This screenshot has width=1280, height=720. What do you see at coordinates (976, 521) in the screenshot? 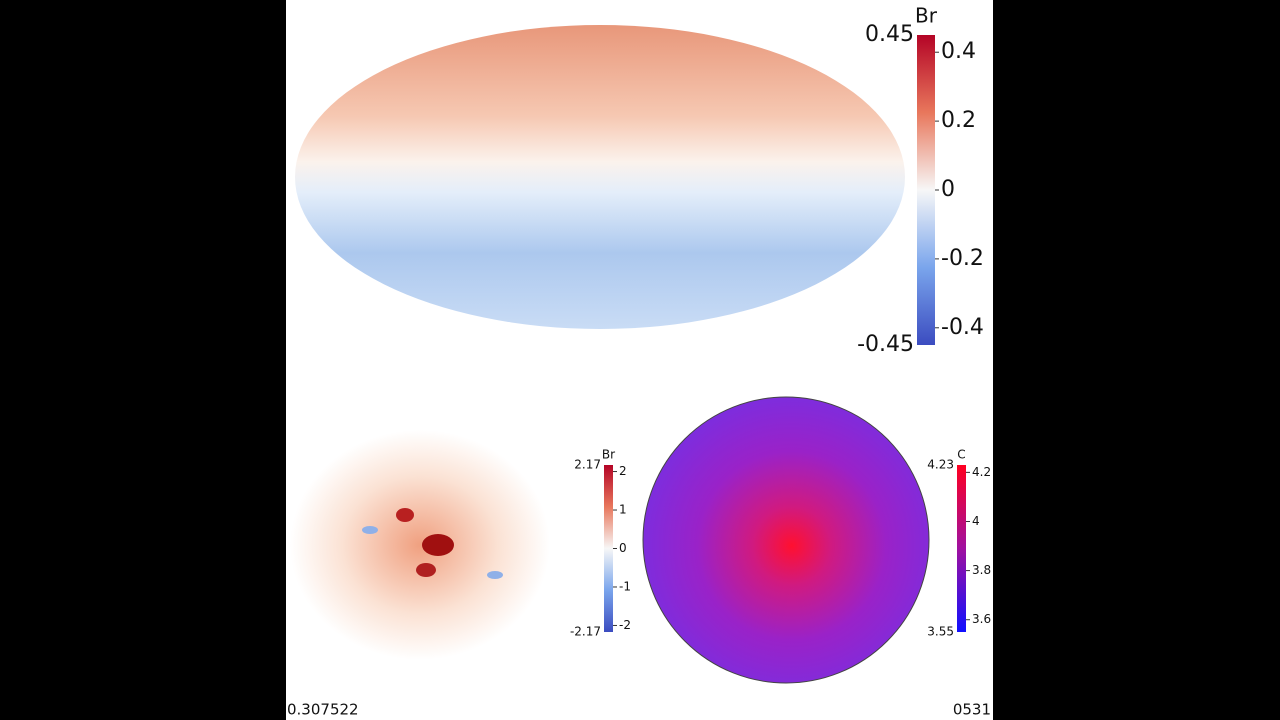
I see `colorbar-tick-label: 4` at bounding box center [976, 521].